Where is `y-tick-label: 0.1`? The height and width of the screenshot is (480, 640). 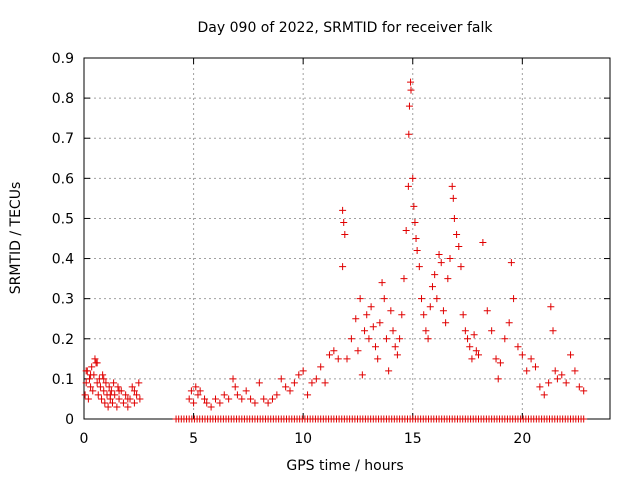 y-tick-label: 0.1 is located at coordinates (63, 380).